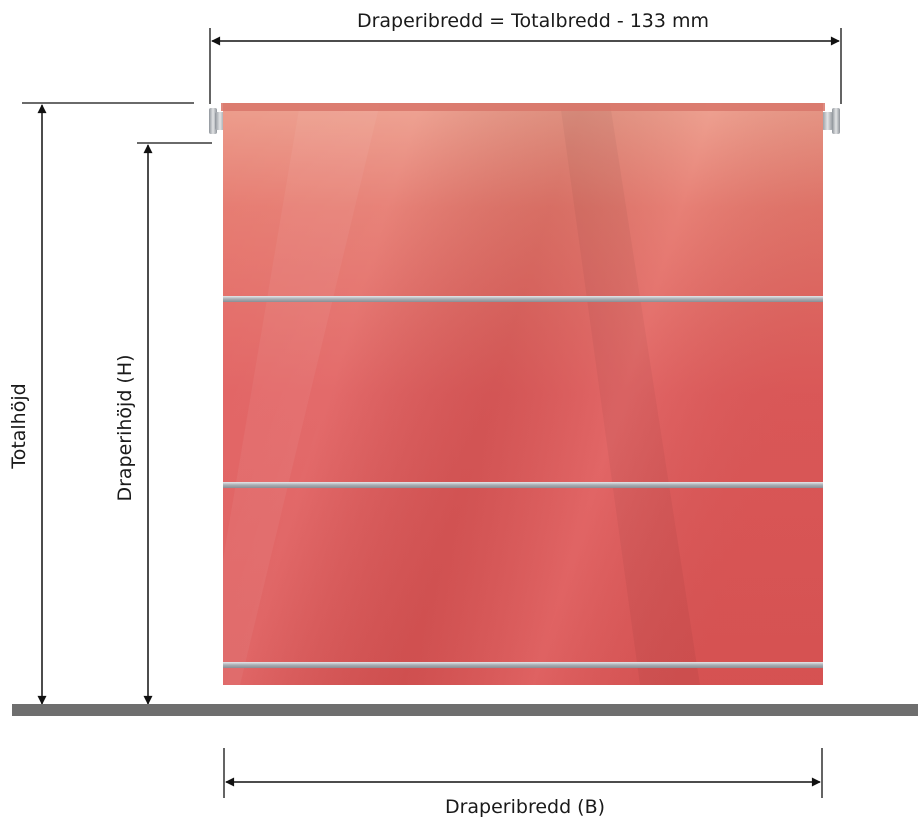 This screenshot has height=840, width=918. Describe the element at coordinates (163, 423) in the screenshot. I see `drape-height-dimension: Draperihöjd (H)` at that location.